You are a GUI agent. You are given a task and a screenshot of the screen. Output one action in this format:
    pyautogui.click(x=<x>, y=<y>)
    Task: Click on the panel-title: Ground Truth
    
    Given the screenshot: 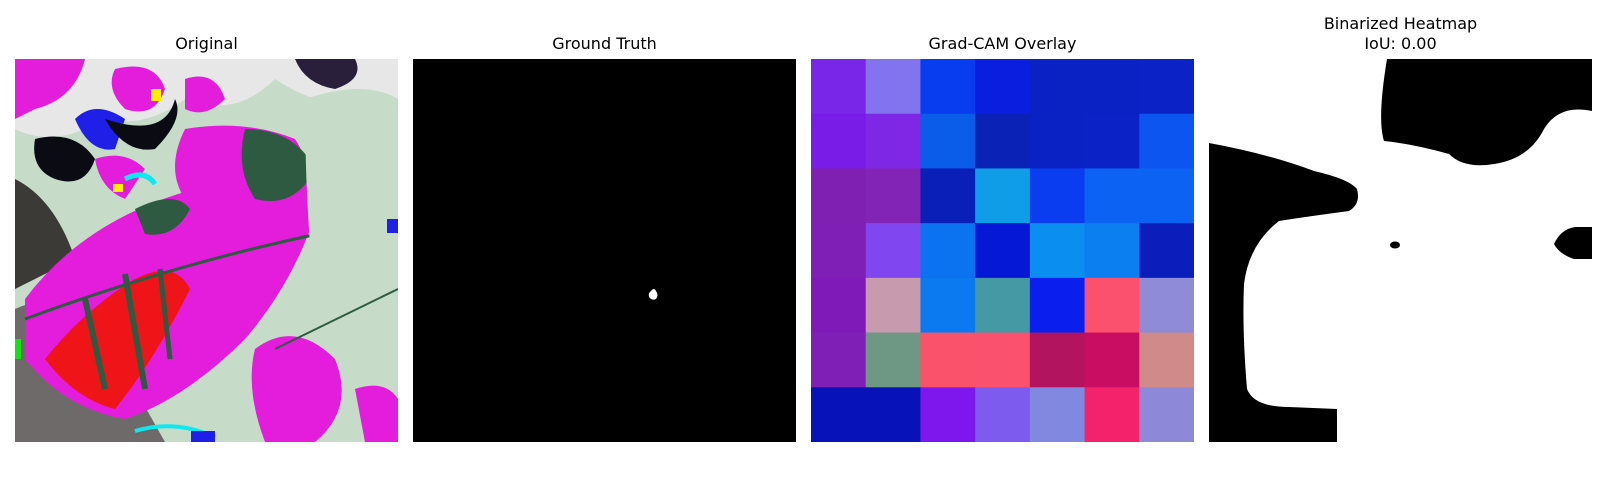 What is the action you would take?
    pyautogui.click(x=604, y=43)
    